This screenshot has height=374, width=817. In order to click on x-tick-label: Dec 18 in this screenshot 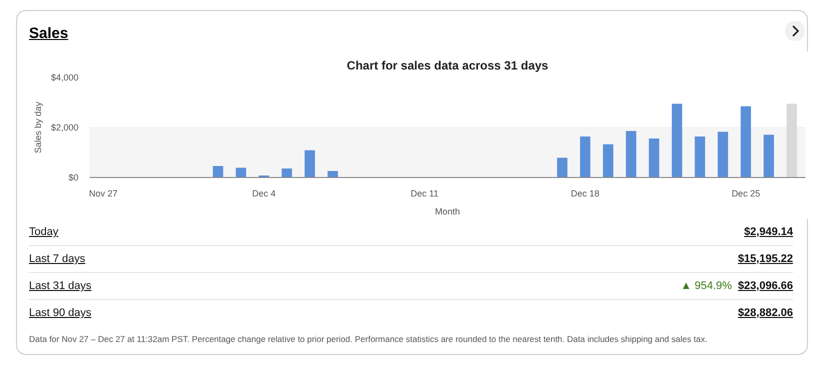, I will do `click(585, 193)`.